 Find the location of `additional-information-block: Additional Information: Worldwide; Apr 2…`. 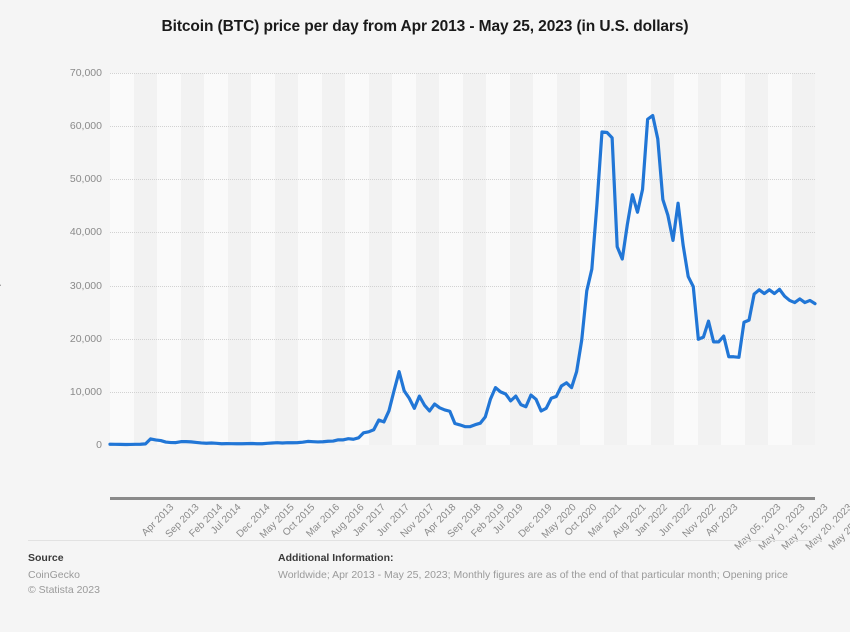

additional-information-block: Additional Information: Worldwide; Apr 2… is located at coordinates (550, 567).